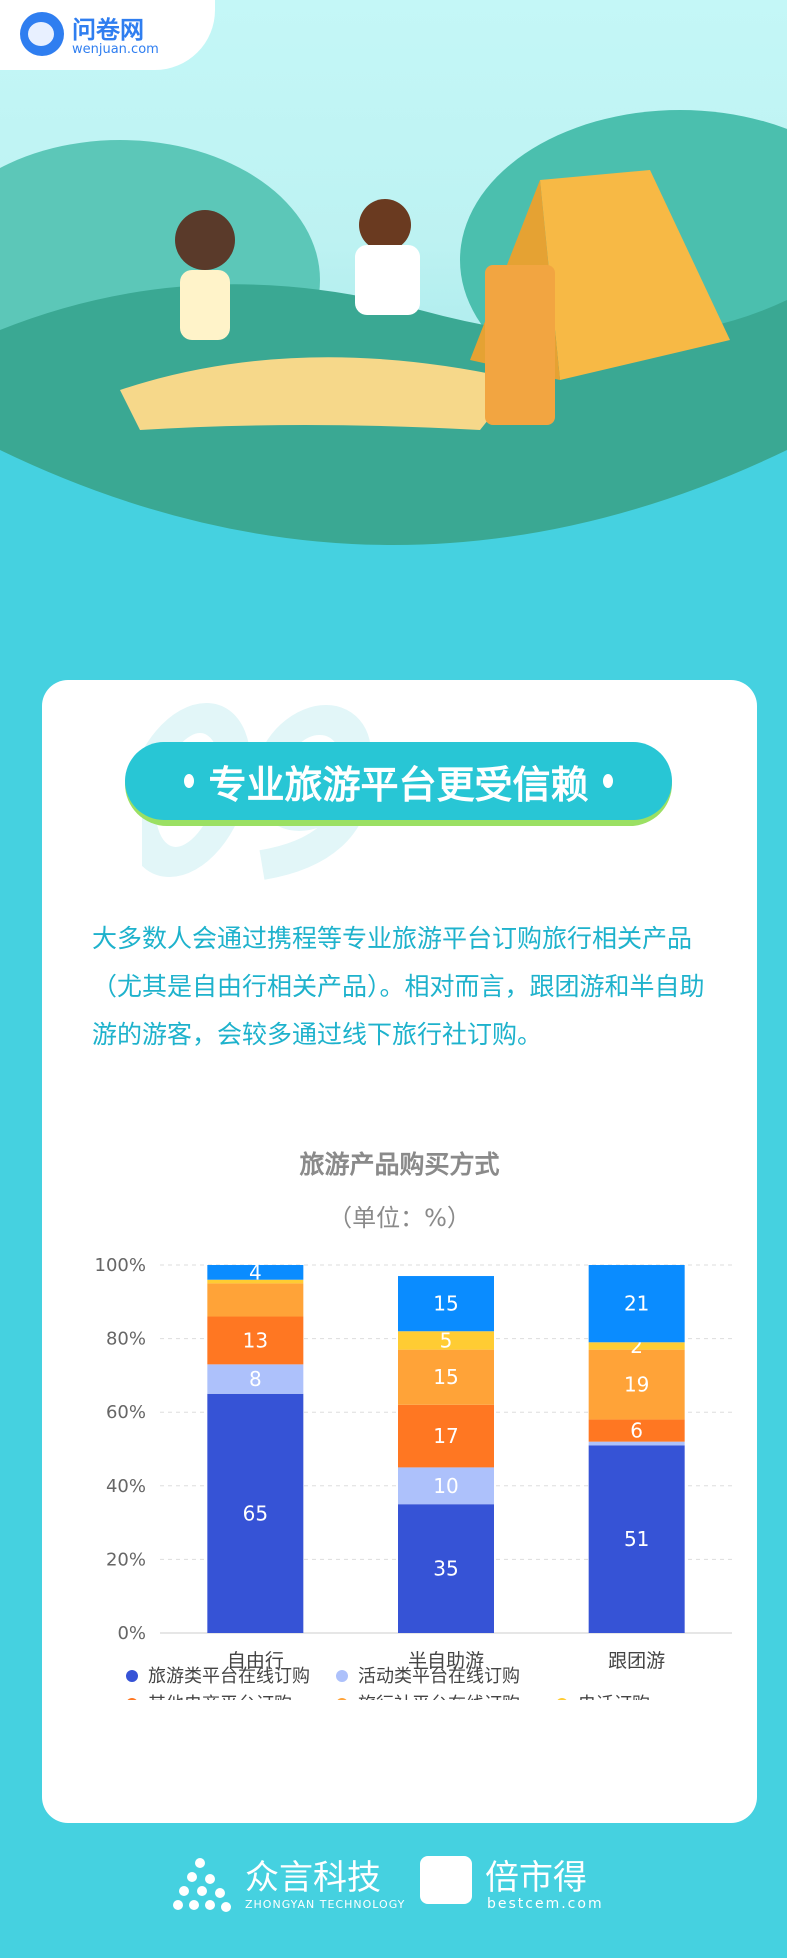 The image size is (787, 1958). Describe the element at coordinates (439, 1697) in the screenshot. I see `legend-label: 旅行社平台在线订购` at that location.